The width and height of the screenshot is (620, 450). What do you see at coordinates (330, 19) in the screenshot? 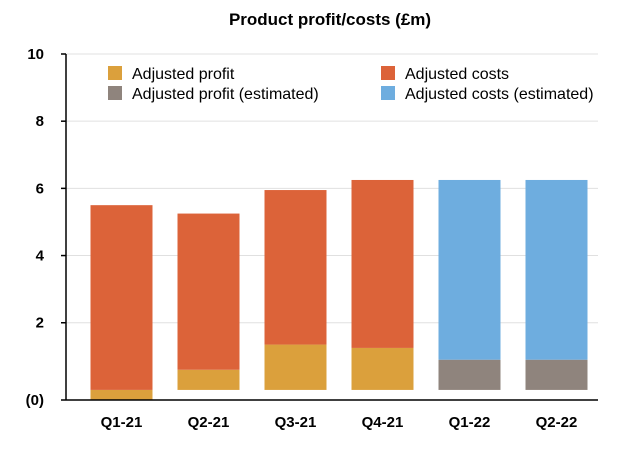
I see `chart-title: Product profit/costs (£m)` at bounding box center [330, 19].